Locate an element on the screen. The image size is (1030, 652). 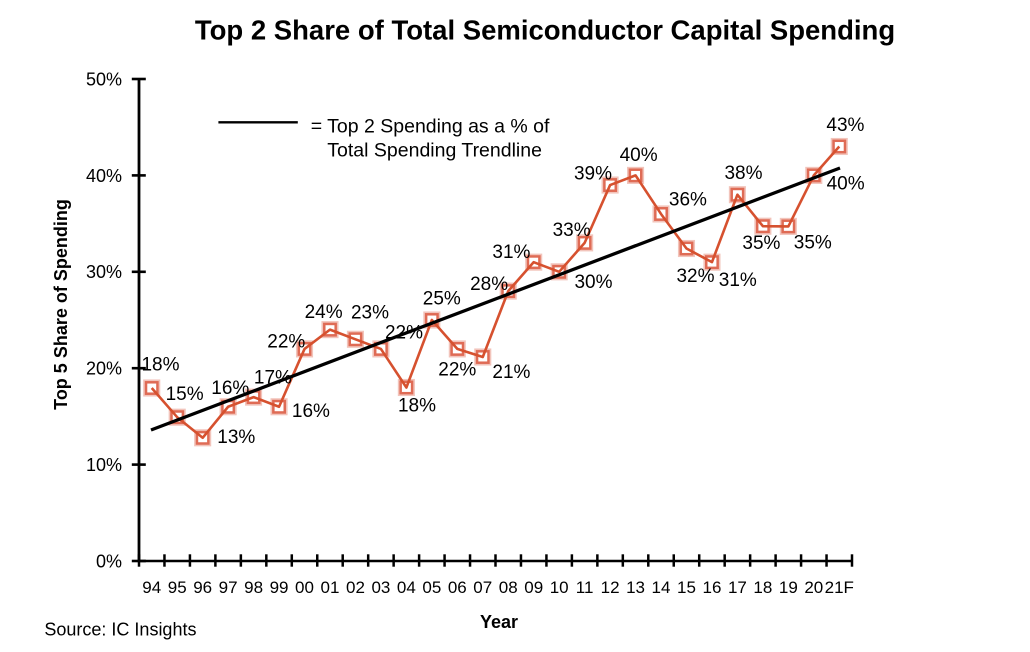
svg-text: 09 is located at coordinates (533, 587).